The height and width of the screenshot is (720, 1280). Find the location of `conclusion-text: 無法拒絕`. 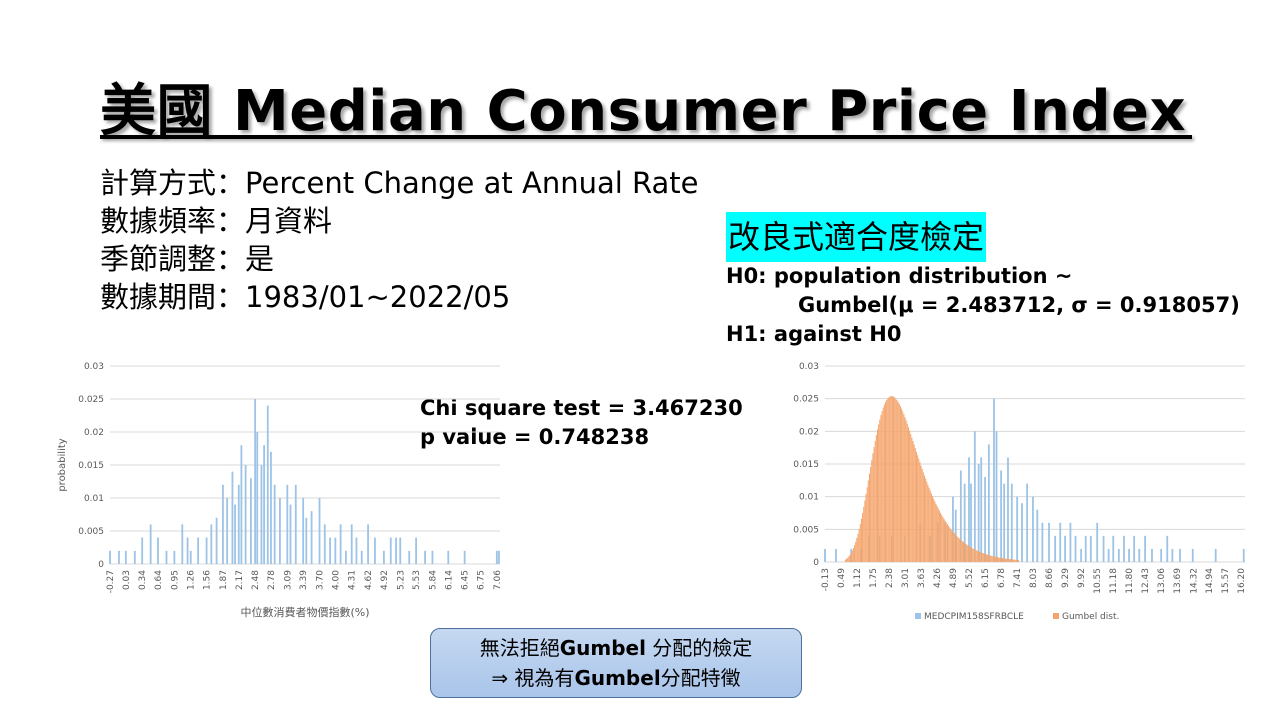

conclusion-text: 無法拒絕 is located at coordinates (519, 648).